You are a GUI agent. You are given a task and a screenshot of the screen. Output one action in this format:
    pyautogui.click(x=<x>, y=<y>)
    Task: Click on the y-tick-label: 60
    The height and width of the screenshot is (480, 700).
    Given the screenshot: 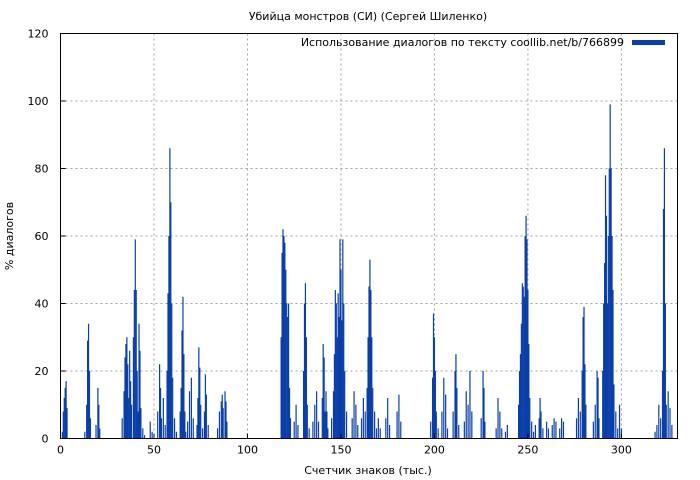 What is the action you would take?
    pyautogui.click(x=42, y=236)
    